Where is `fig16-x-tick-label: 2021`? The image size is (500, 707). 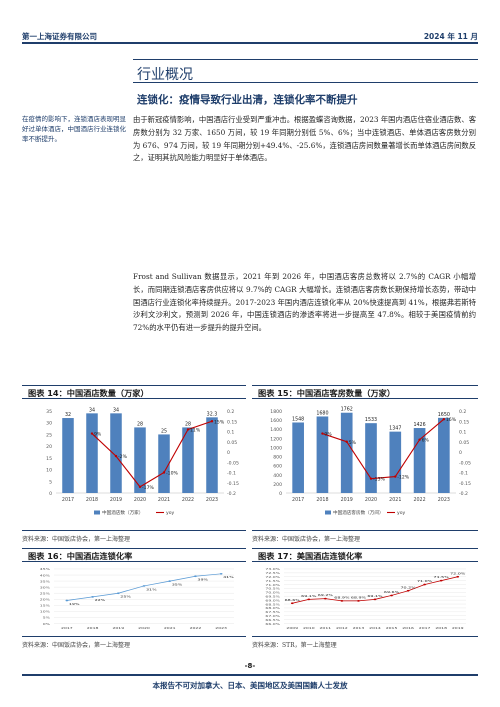 fig16-x-tick-label: 2021 is located at coordinates (170, 628).